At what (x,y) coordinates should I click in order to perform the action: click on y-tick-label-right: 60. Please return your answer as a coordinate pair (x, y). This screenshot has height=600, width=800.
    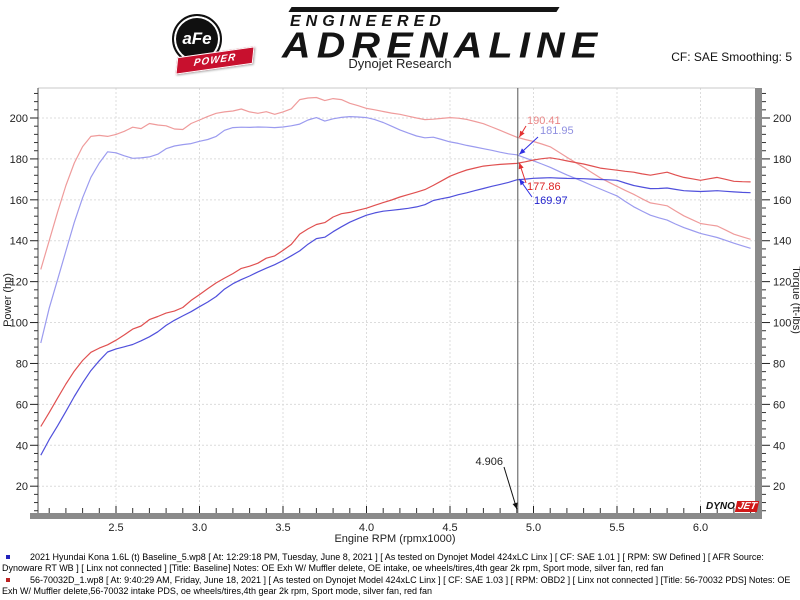
    Looking at the image, I should click on (779, 405).